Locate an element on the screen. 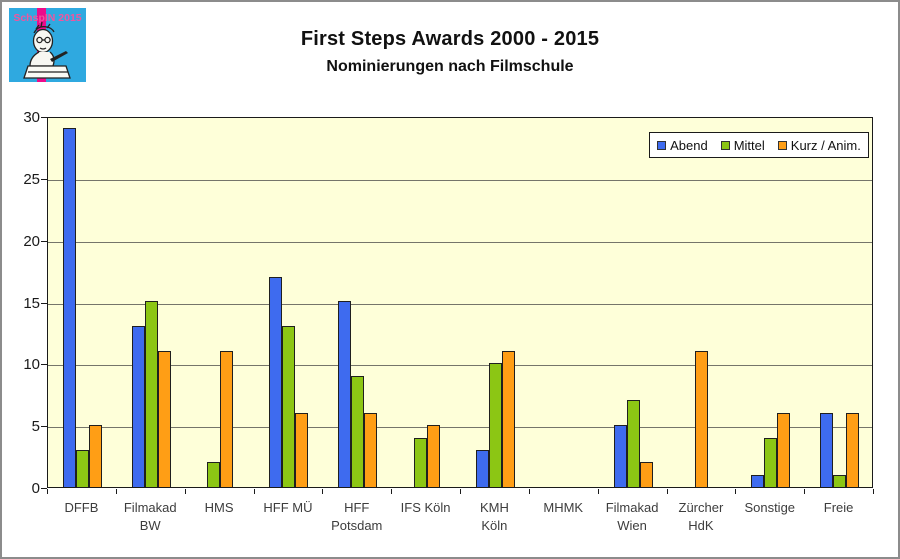  x-category-label: HFF MÜ is located at coordinates (288, 507).